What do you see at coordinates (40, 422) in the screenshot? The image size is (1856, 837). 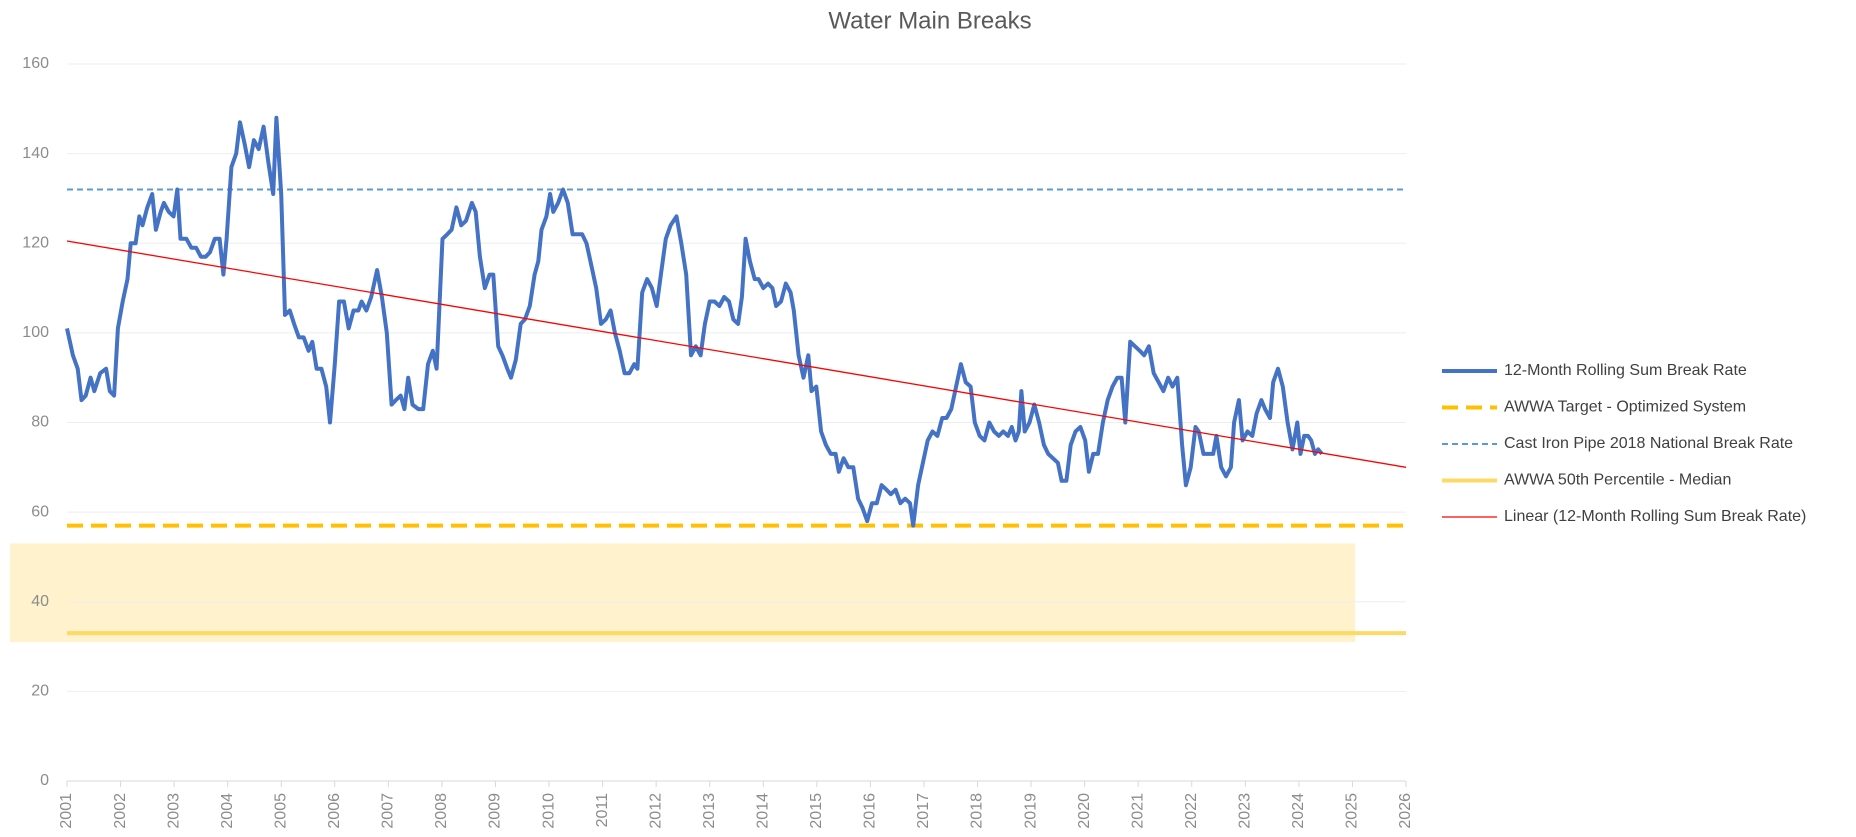 I see `y-tick-label: 80` at bounding box center [40, 422].